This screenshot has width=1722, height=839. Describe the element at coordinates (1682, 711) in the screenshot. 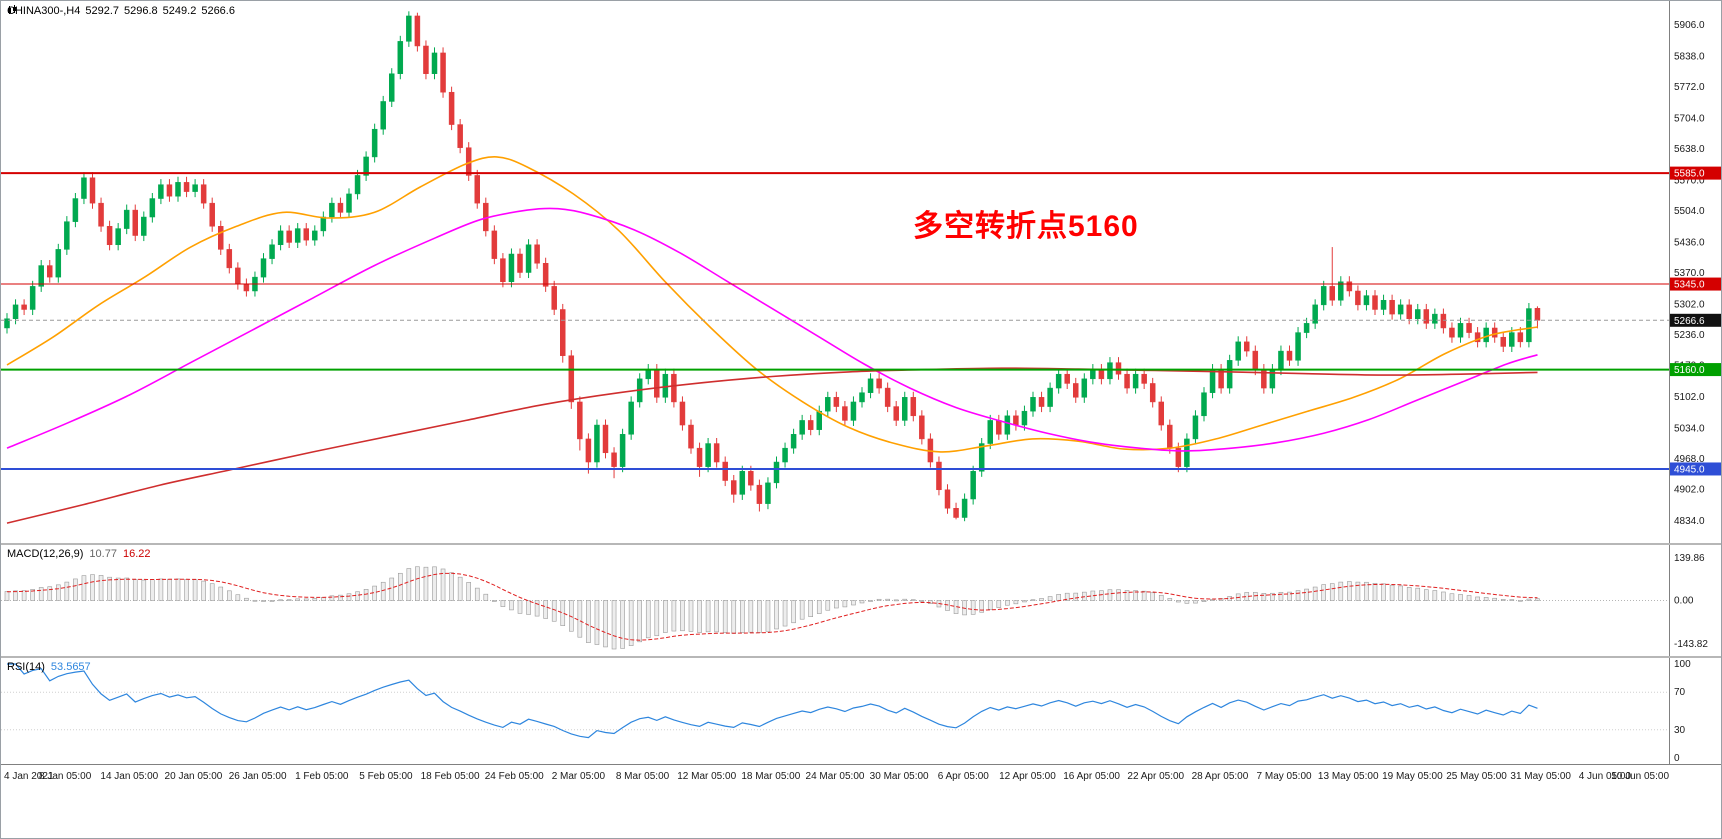

I see `rsi-axis-labels: 100 70 30 0` at that location.